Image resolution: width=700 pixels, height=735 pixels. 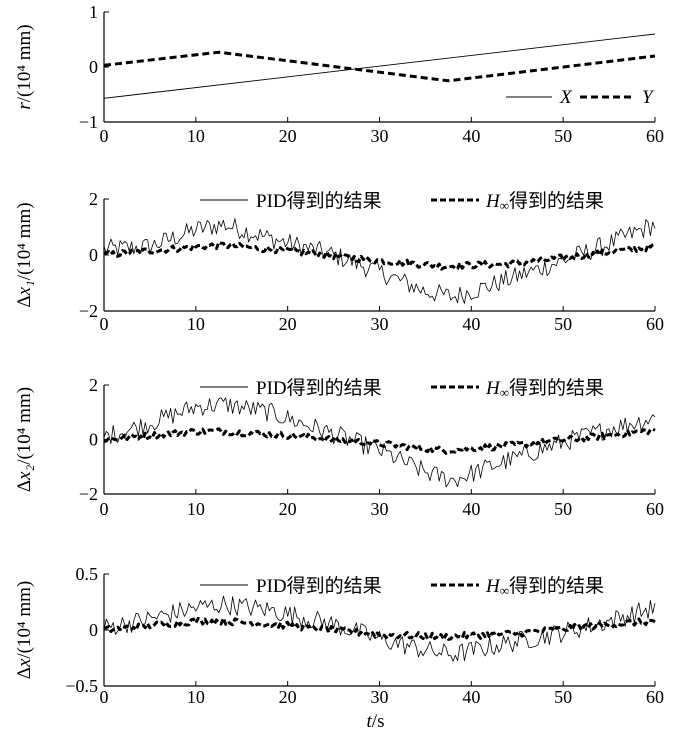 I want to click on y-axis-label: r/(10⁴ mm), so click(x=24, y=66).